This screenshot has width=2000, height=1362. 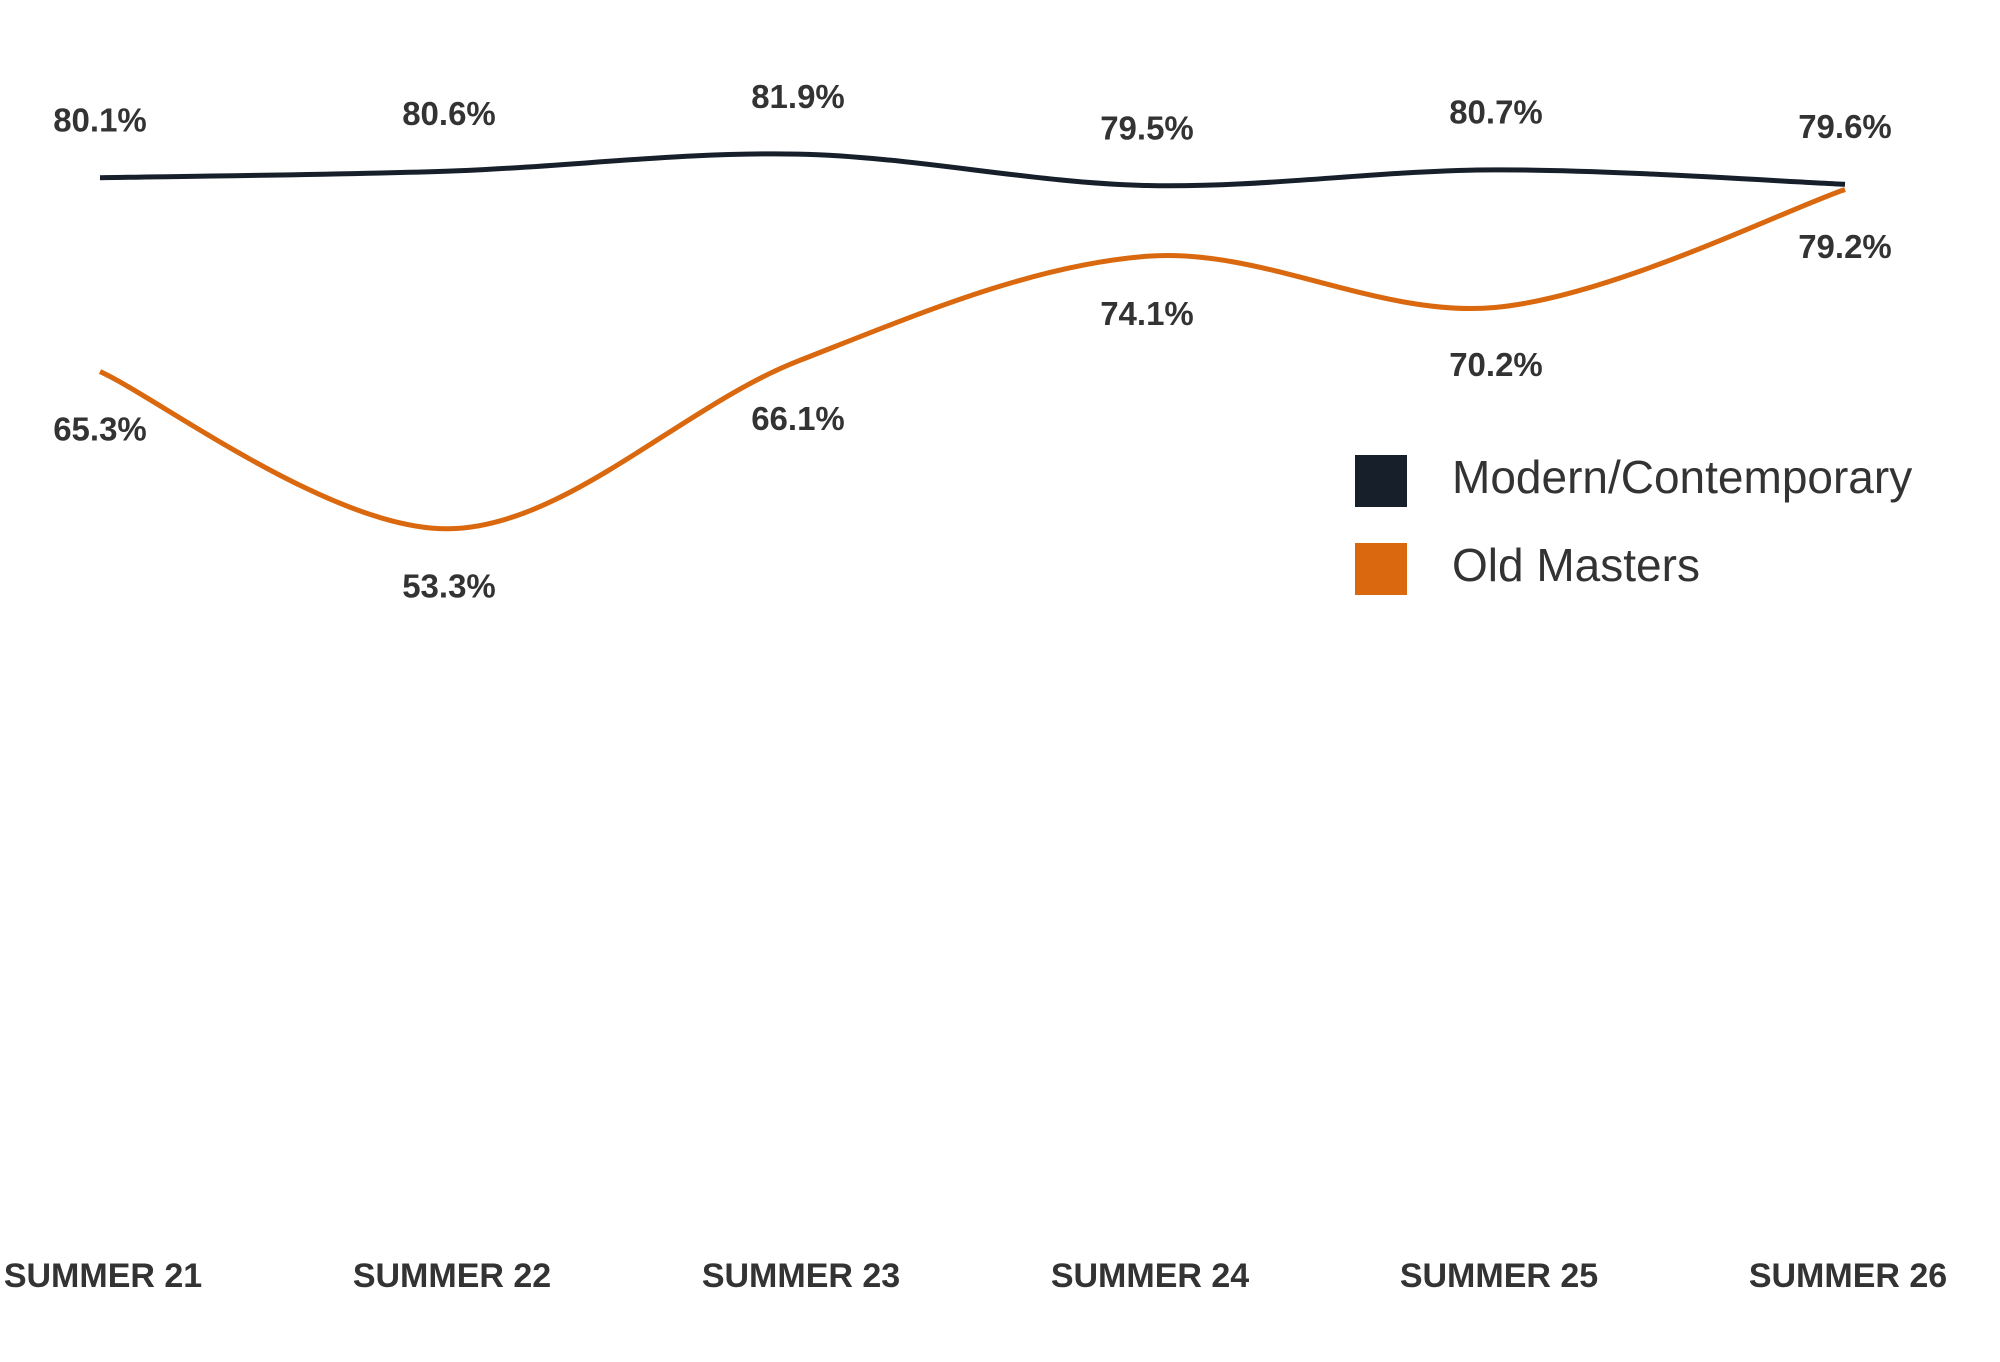 I want to click on value-label: 79.5%, so click(x=1147, y=127).